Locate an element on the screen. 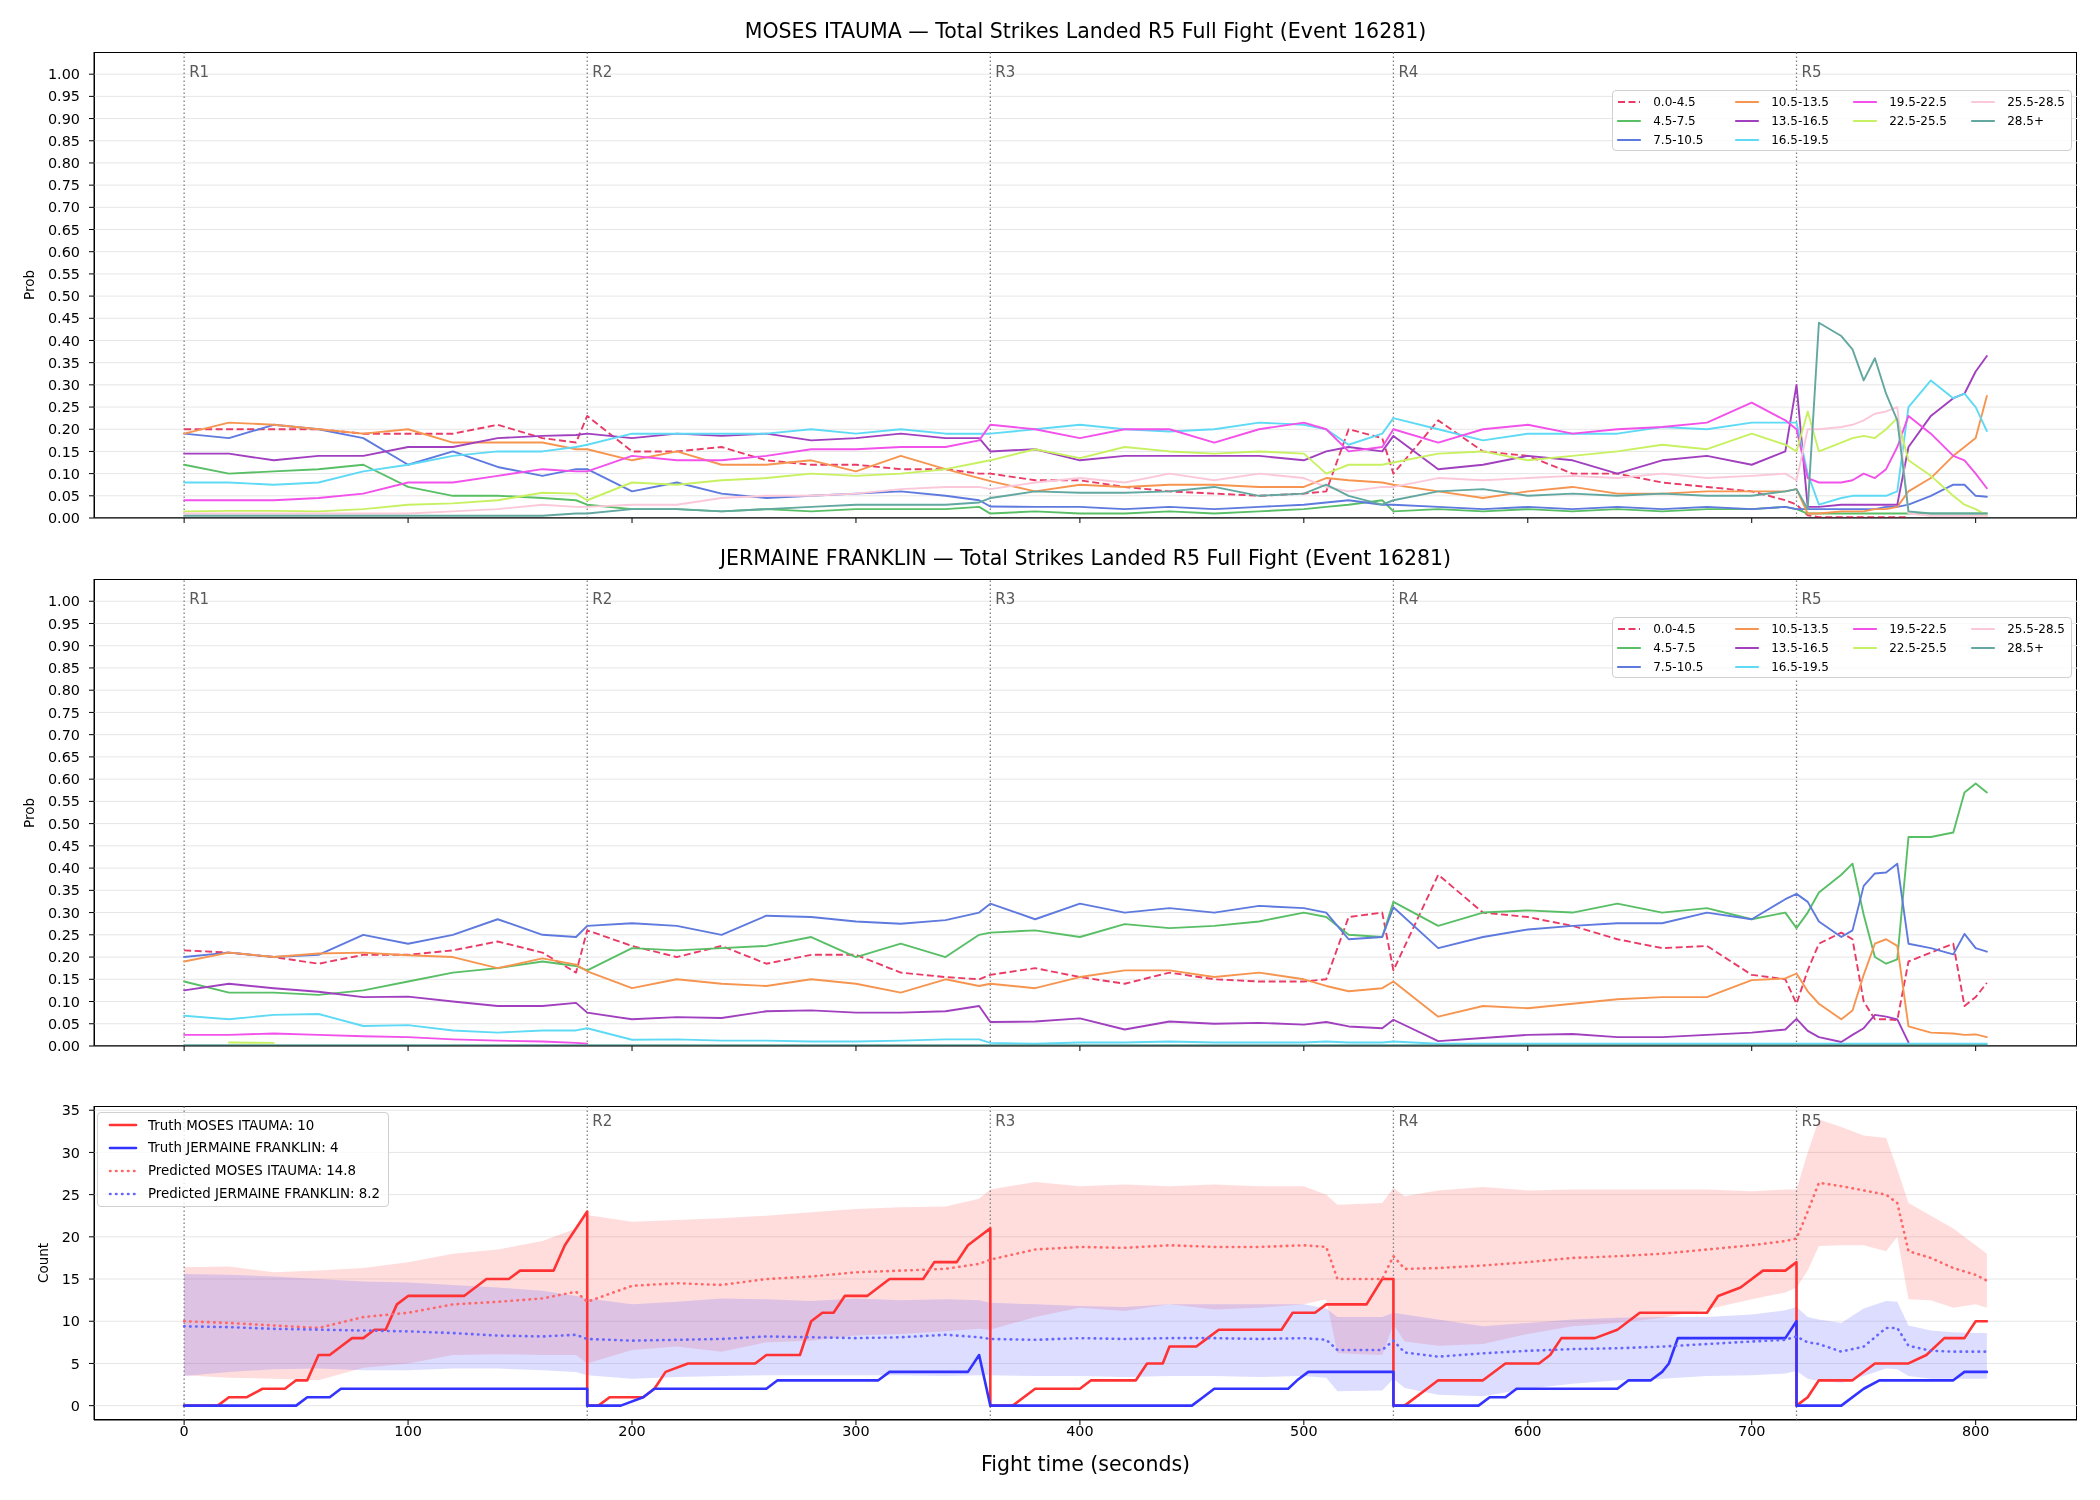 This screenshot has height=1500, width=2100. x-tick-label: 800 is located at coordinates (1975, 1431).